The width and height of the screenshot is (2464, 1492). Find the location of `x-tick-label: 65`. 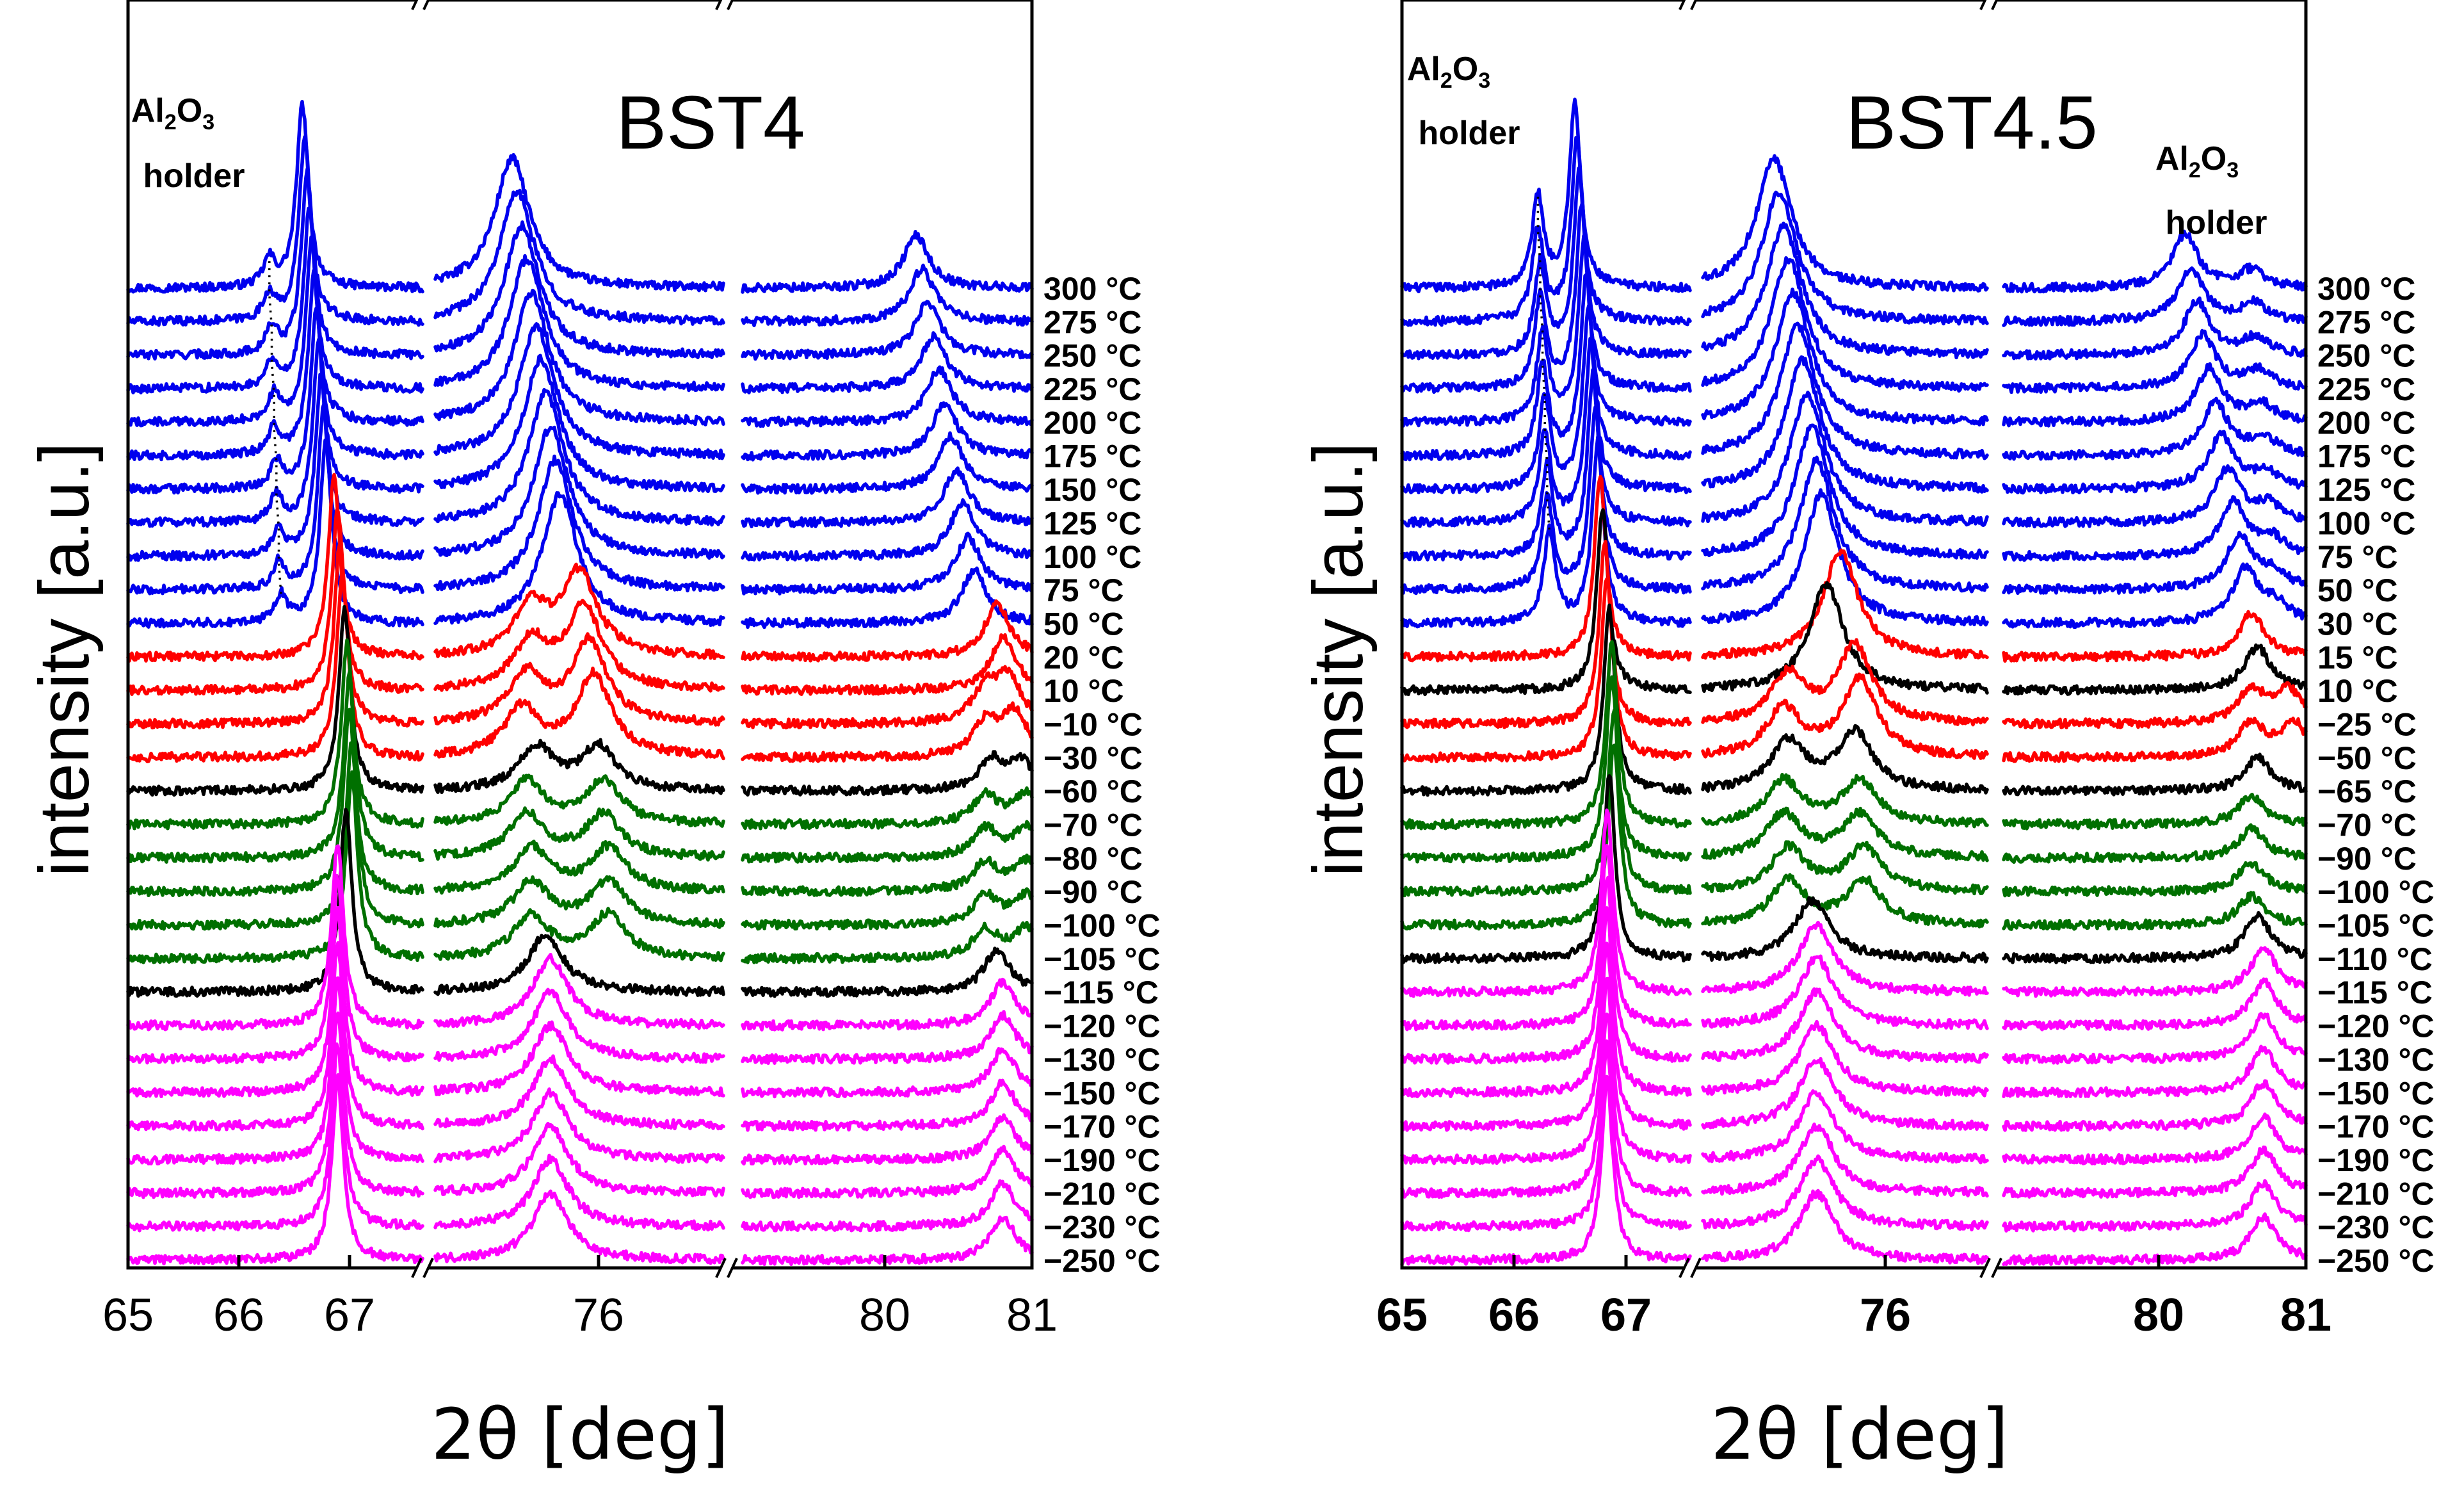

x-tick-label: 65 is located at coordinates (128, 1315).